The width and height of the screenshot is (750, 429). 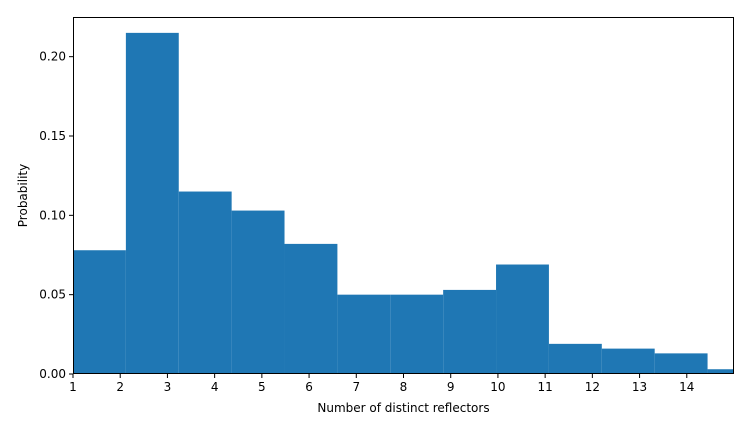 What do you see at coordinates (52, 136) in the screenshot?
I see `y-tick-label: 0.15` at bounding box center [52, 136].